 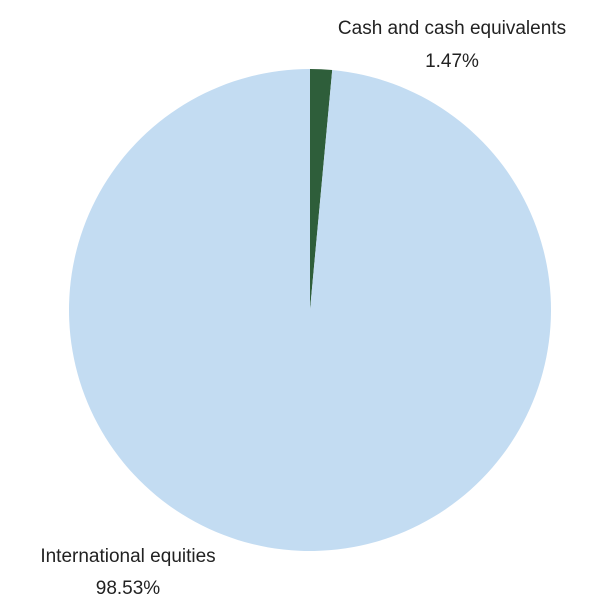 What do you see at coordinates (128, 588) in the screenshot?
I see `slice-value-international-equities: 98.53%` at bounding box center [128, 588].